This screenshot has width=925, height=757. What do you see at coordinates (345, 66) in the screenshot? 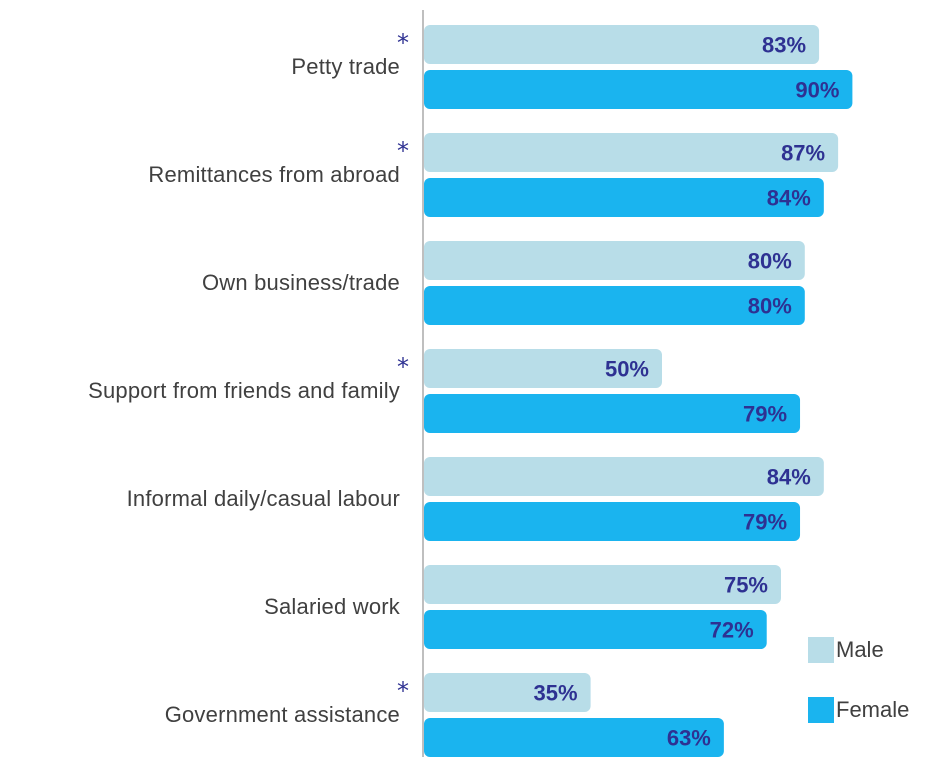
I see `category-label: Petty trade` at bounding box center [345, 66].